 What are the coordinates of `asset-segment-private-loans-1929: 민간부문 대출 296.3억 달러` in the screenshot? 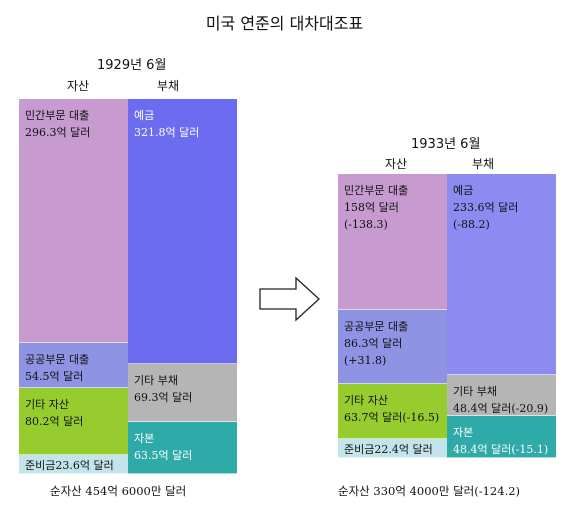 It's located at (73, 221).